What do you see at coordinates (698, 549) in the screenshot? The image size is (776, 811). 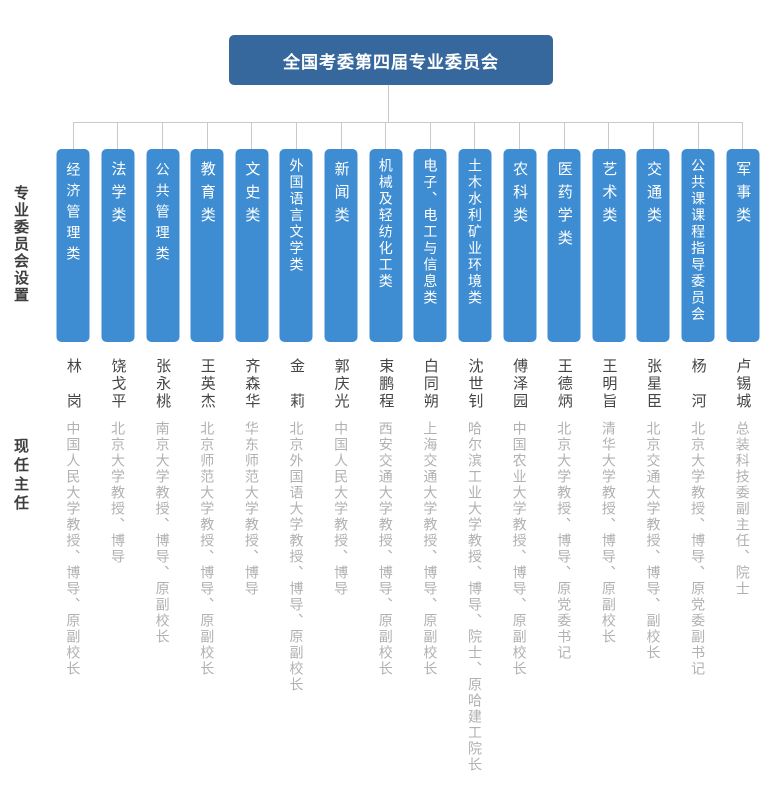 I see `director-title: 北京大学教授、博导、原党委副书记` at bounding box center [698, 549].